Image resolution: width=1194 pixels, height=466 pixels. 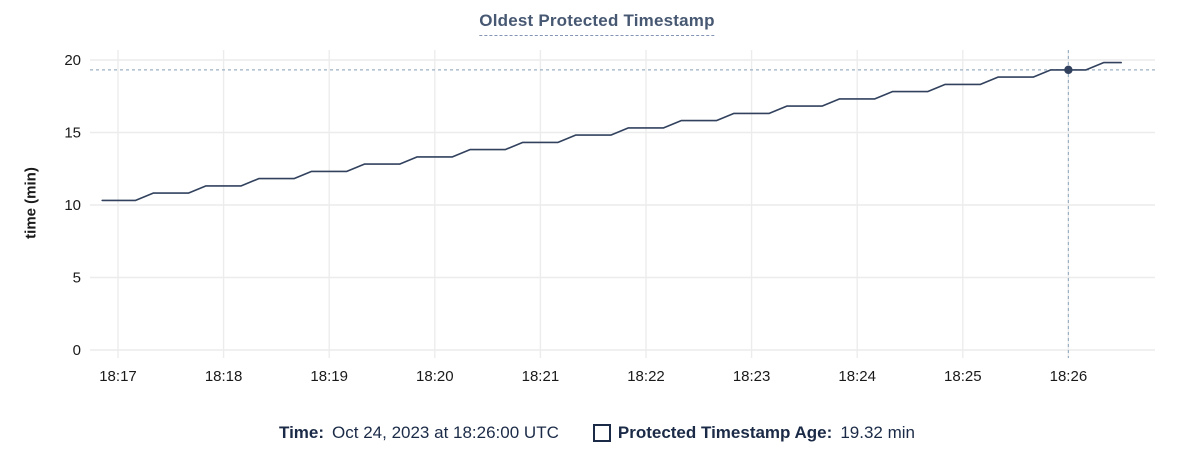 What do you see at coordinates (752, 376) in the screenshot?
I see `x-tick-label: 18:23` at bounding box center [752, 376].